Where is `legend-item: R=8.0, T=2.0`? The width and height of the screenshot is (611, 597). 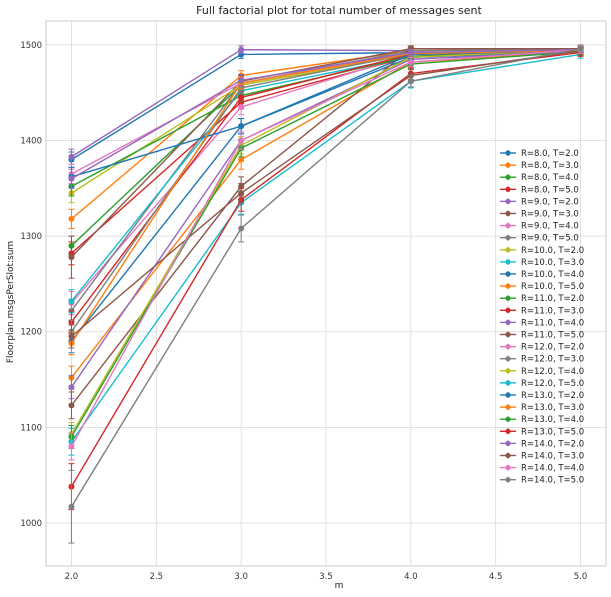
legend-item: R=8.0, T=2.0 is located at coordinates (539, 154).